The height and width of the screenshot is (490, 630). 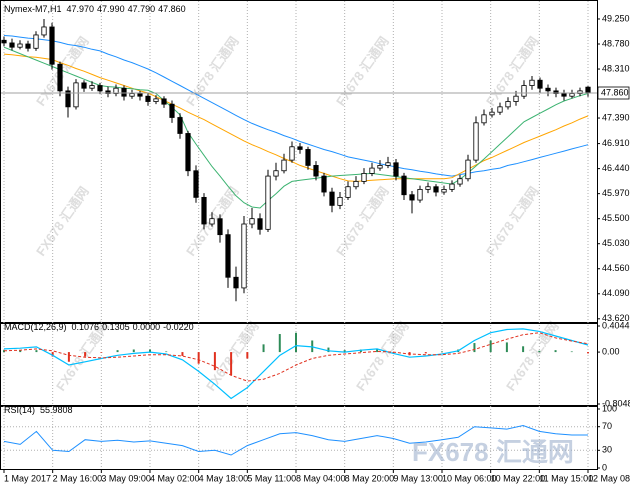 I want to click on y-tick-label: 70, so click(x=607, y=426).